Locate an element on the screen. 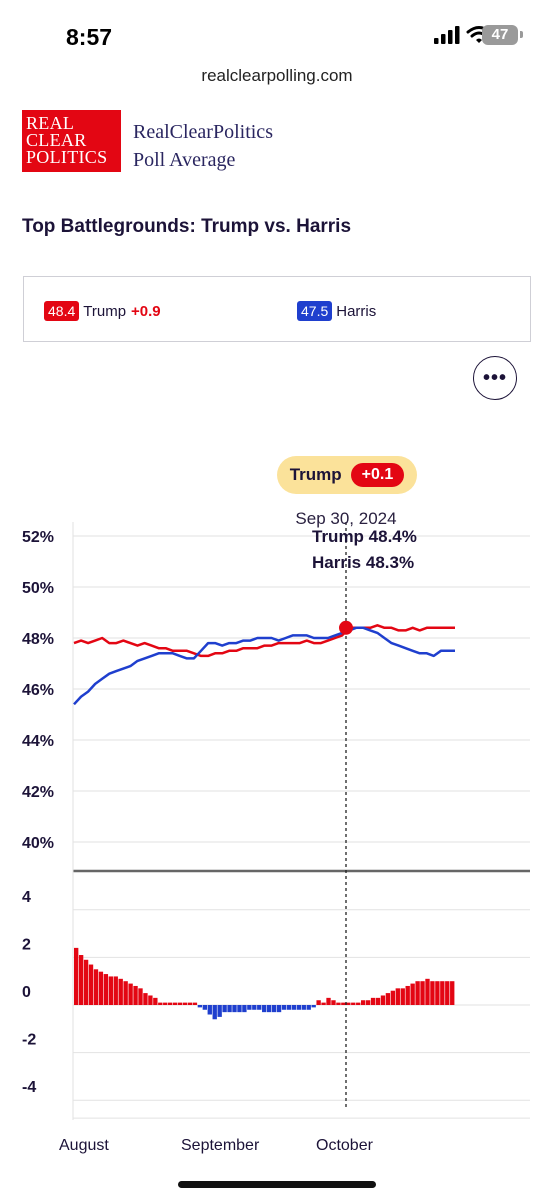  x-axis-label: August is located at coordinates (84, 1145).